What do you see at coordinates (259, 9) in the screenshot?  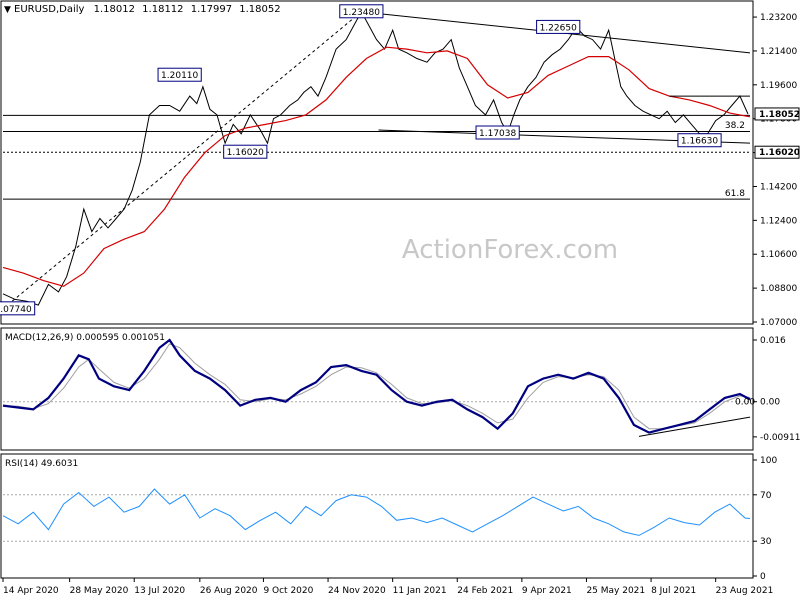 I see `ohlc-close: 1.18052` at bounding box center [259, 9].